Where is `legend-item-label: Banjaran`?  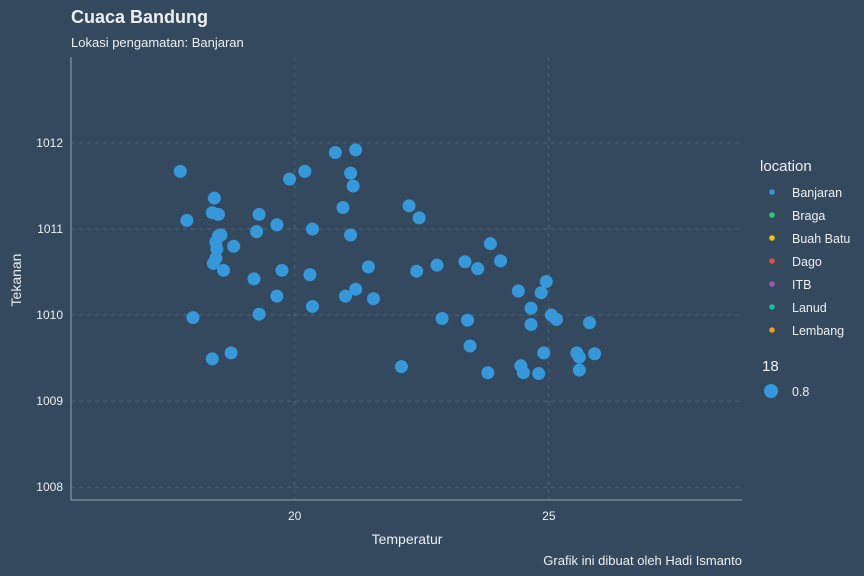
legend-item-label: Banjaran is located at coordinates (817, 193).